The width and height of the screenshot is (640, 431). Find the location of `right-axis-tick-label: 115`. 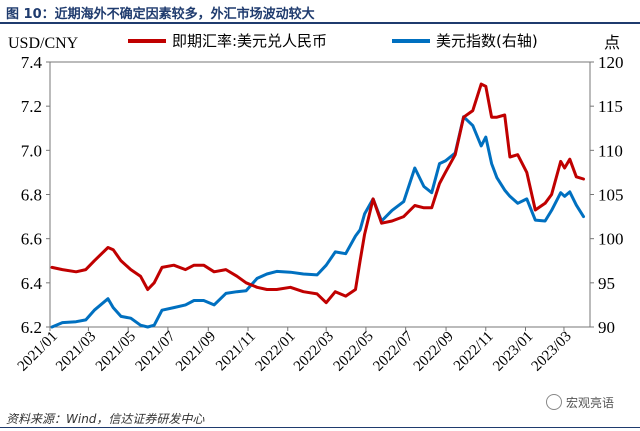

right-axis-tick-label: 115 is located at coordinates (610, 106).